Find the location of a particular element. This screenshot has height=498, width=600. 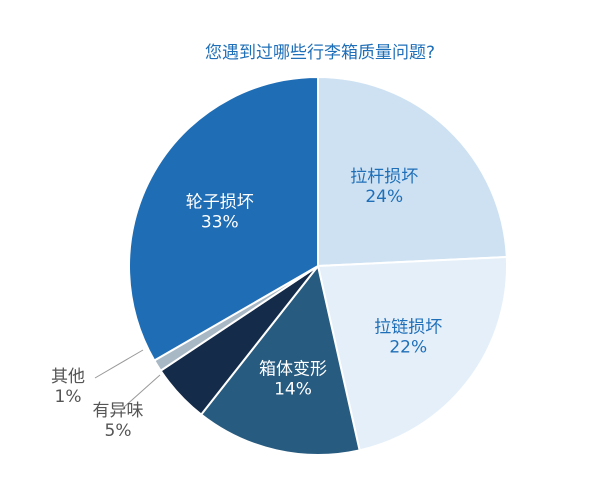

slice-value-label: 5% is located at coordinates (118, 431).